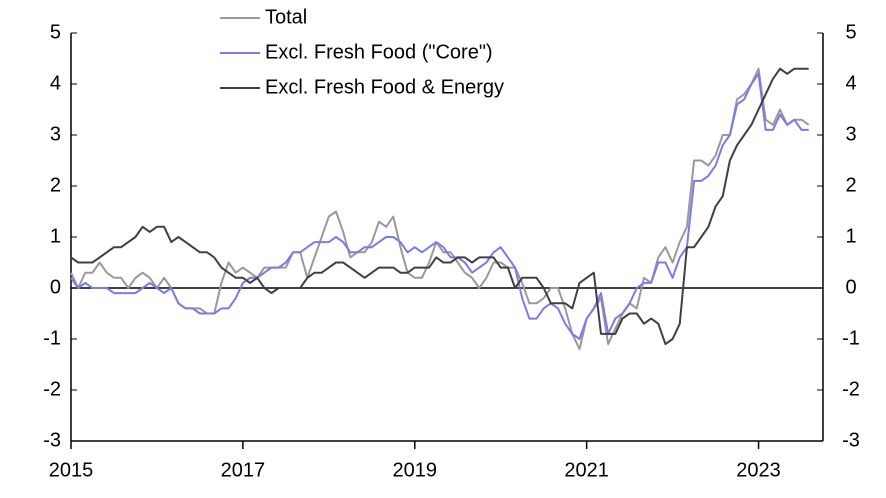 The width and height of the screenshot is (886, 498). Describe the element at coordinates (71, 470) in the screenshot. I see `x-tick-label: 2015` at that location.